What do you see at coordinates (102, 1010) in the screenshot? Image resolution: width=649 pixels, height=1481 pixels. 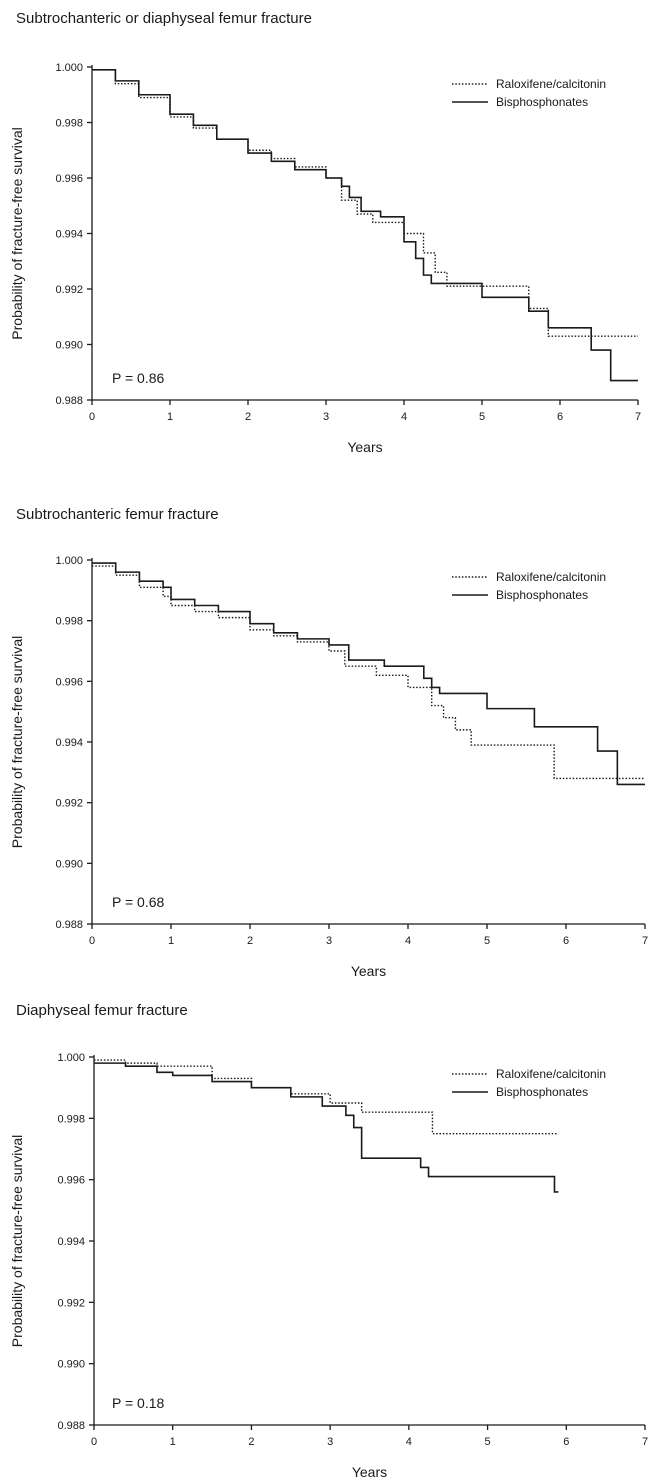 I see `chart-title: Diaphyseal femur fracture` at bounding box center [102, 1010].